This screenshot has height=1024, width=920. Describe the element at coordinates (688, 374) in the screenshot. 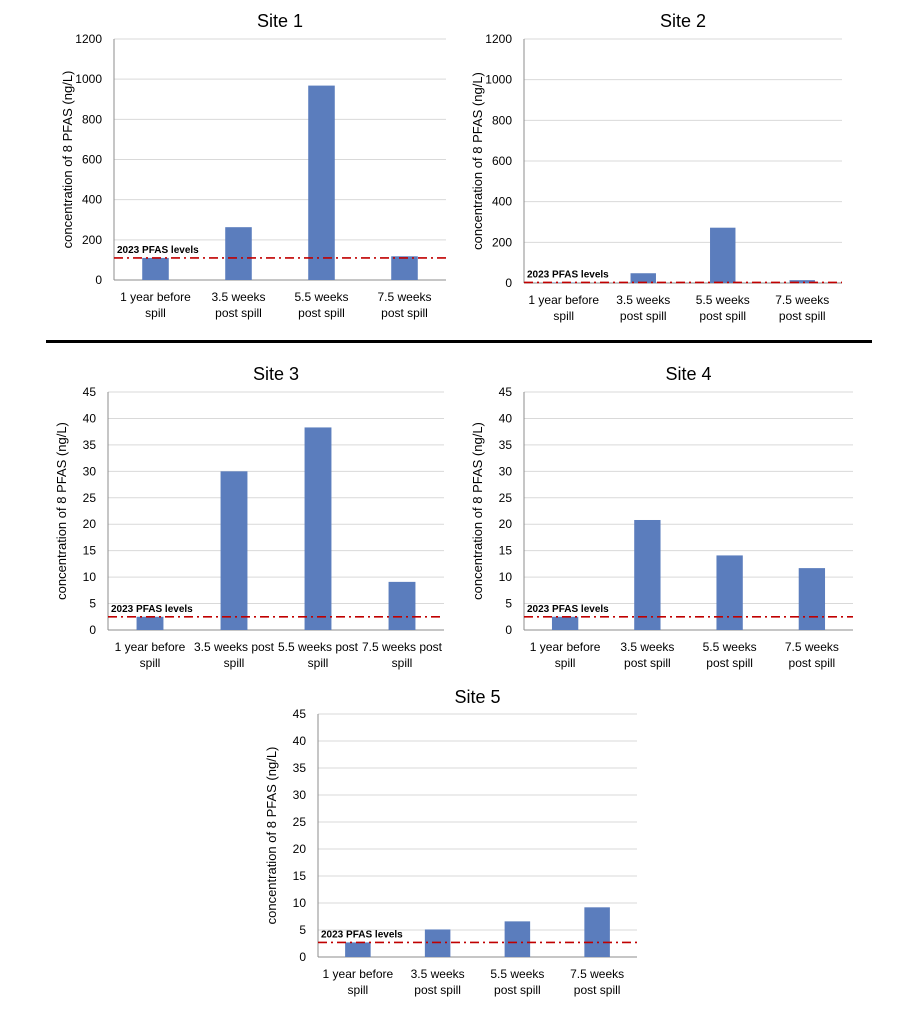

I see `chart-title: Site 4` at that location.